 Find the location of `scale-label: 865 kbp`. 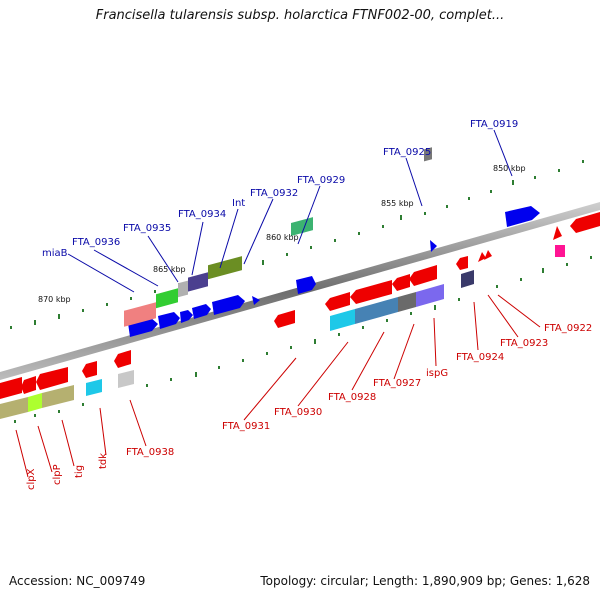

scale-label: 865 kbp is located at coordinates (169, 269).